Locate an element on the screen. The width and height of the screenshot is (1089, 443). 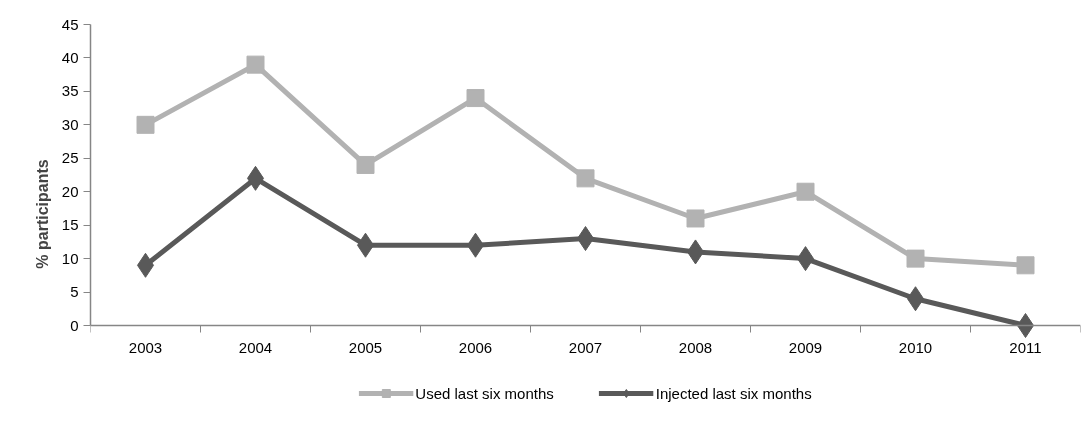
y-tick-label: 40 is located at coordinates (70, 57).